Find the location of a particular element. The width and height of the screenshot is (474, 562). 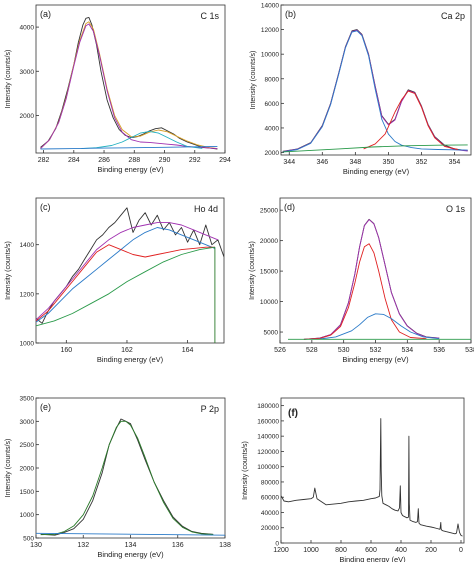

x-tick-label: 288 is located at coordinates (134, 160).